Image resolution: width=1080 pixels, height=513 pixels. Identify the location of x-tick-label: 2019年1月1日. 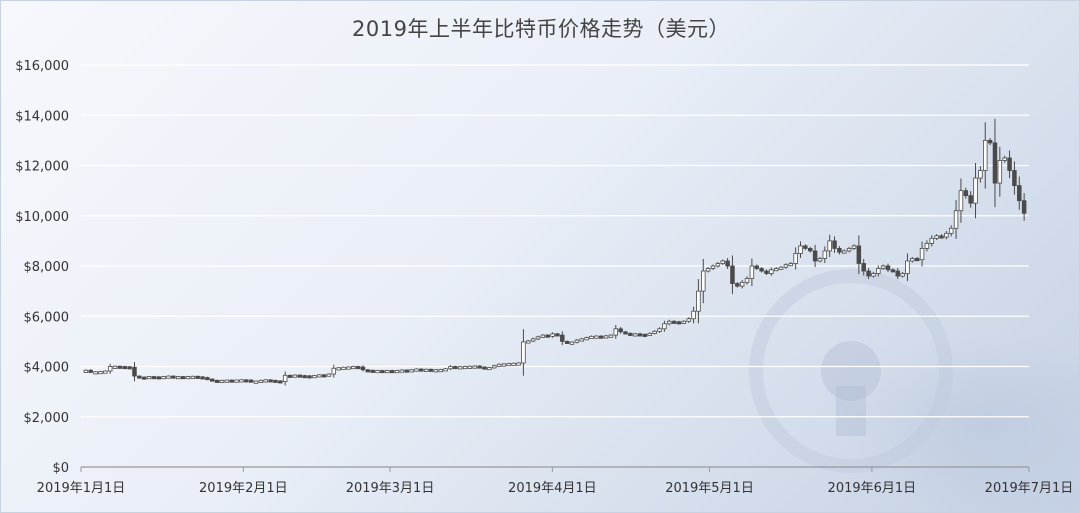
(81, 488).